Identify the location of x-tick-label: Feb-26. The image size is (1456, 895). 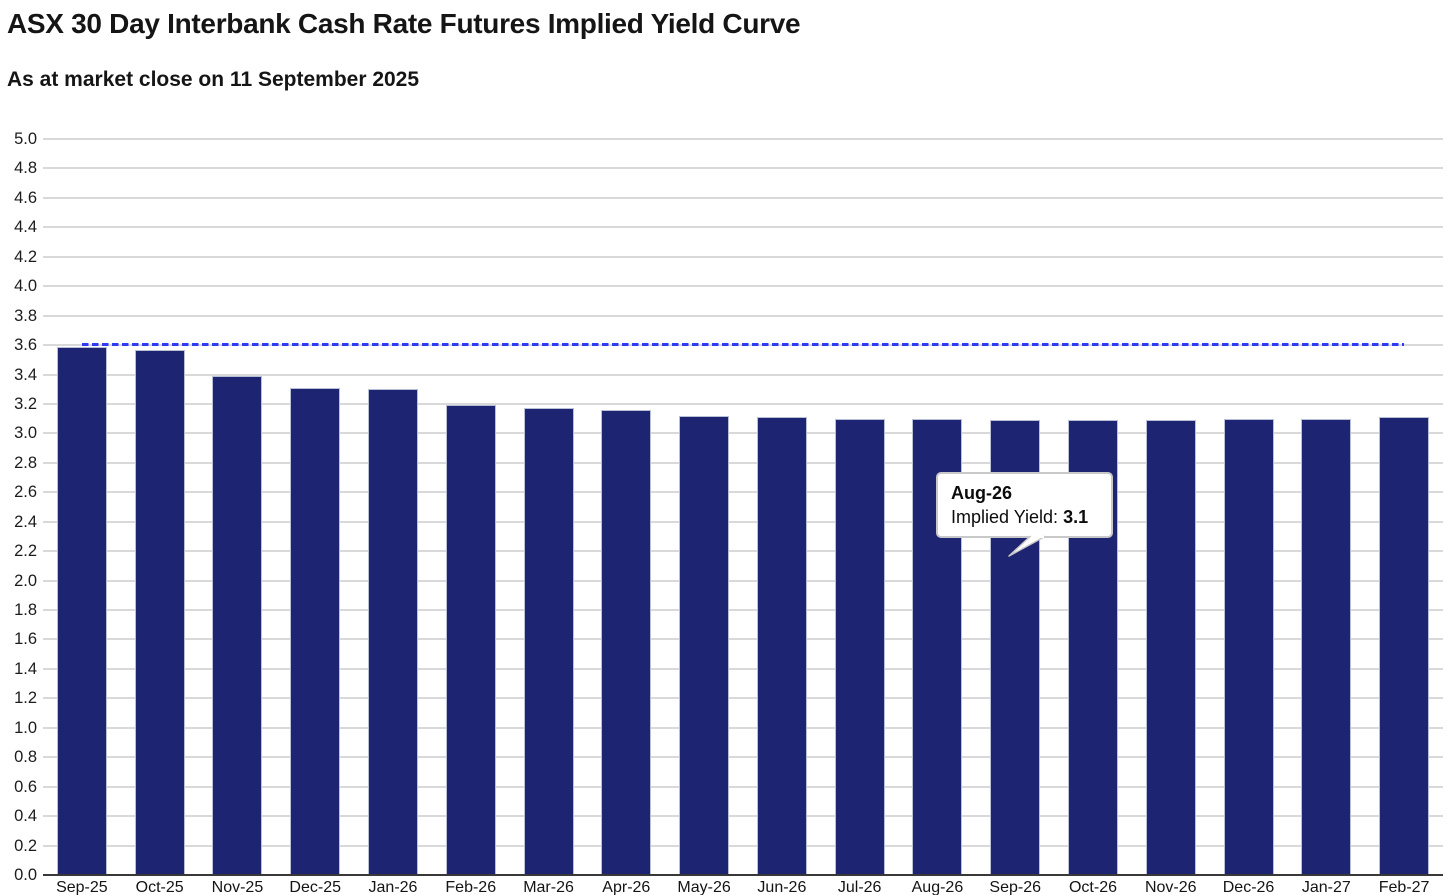
(471, 887).